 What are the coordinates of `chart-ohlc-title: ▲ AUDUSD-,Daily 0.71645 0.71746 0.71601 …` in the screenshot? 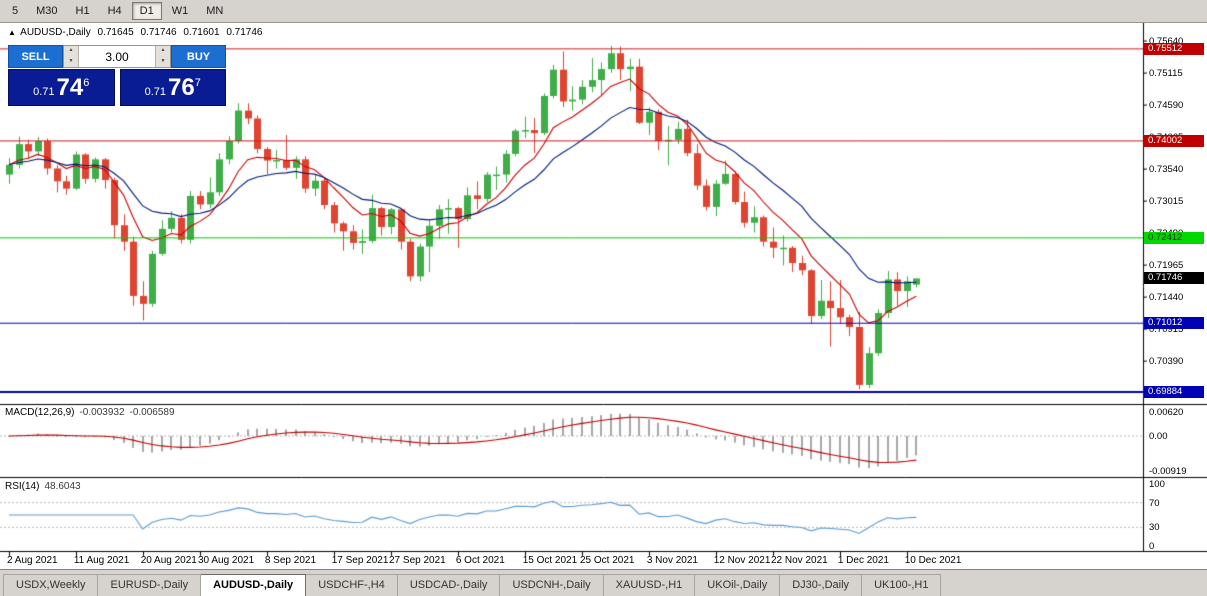 It's located at (137, 32).